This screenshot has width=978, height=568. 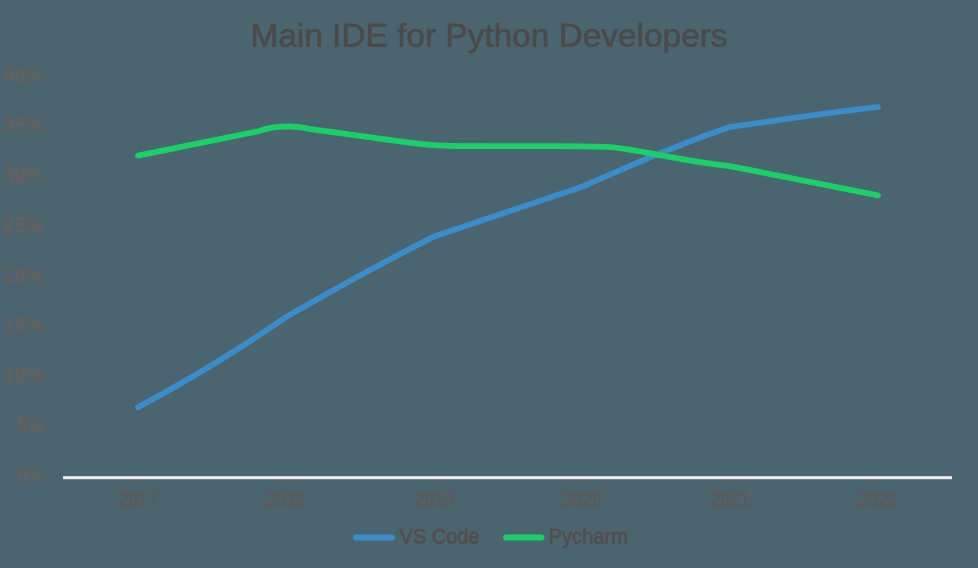 What do you see at coordinates (878, 499) in the screenshot?
I see `svg-text: 2022` at bounding box center [878, 499].